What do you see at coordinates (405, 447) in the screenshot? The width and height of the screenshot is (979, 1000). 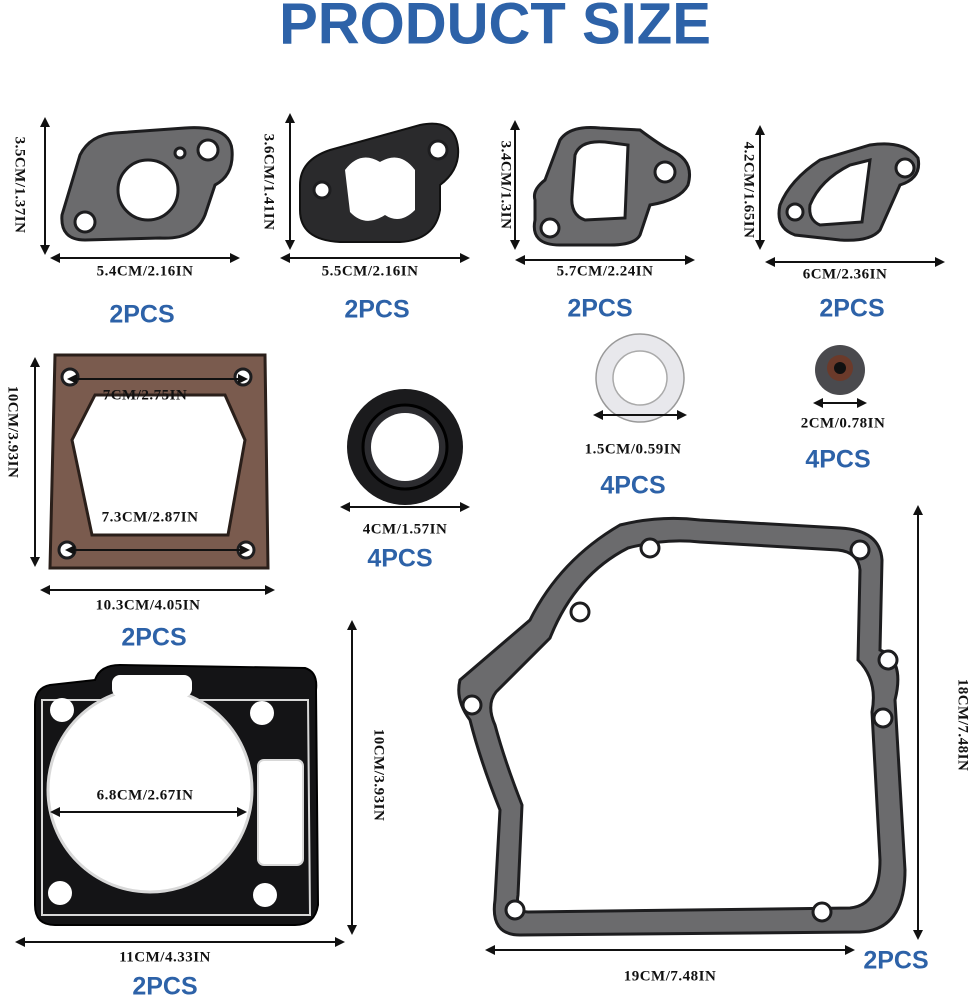 I see `oil-seal` at bounding box center [405, 447].